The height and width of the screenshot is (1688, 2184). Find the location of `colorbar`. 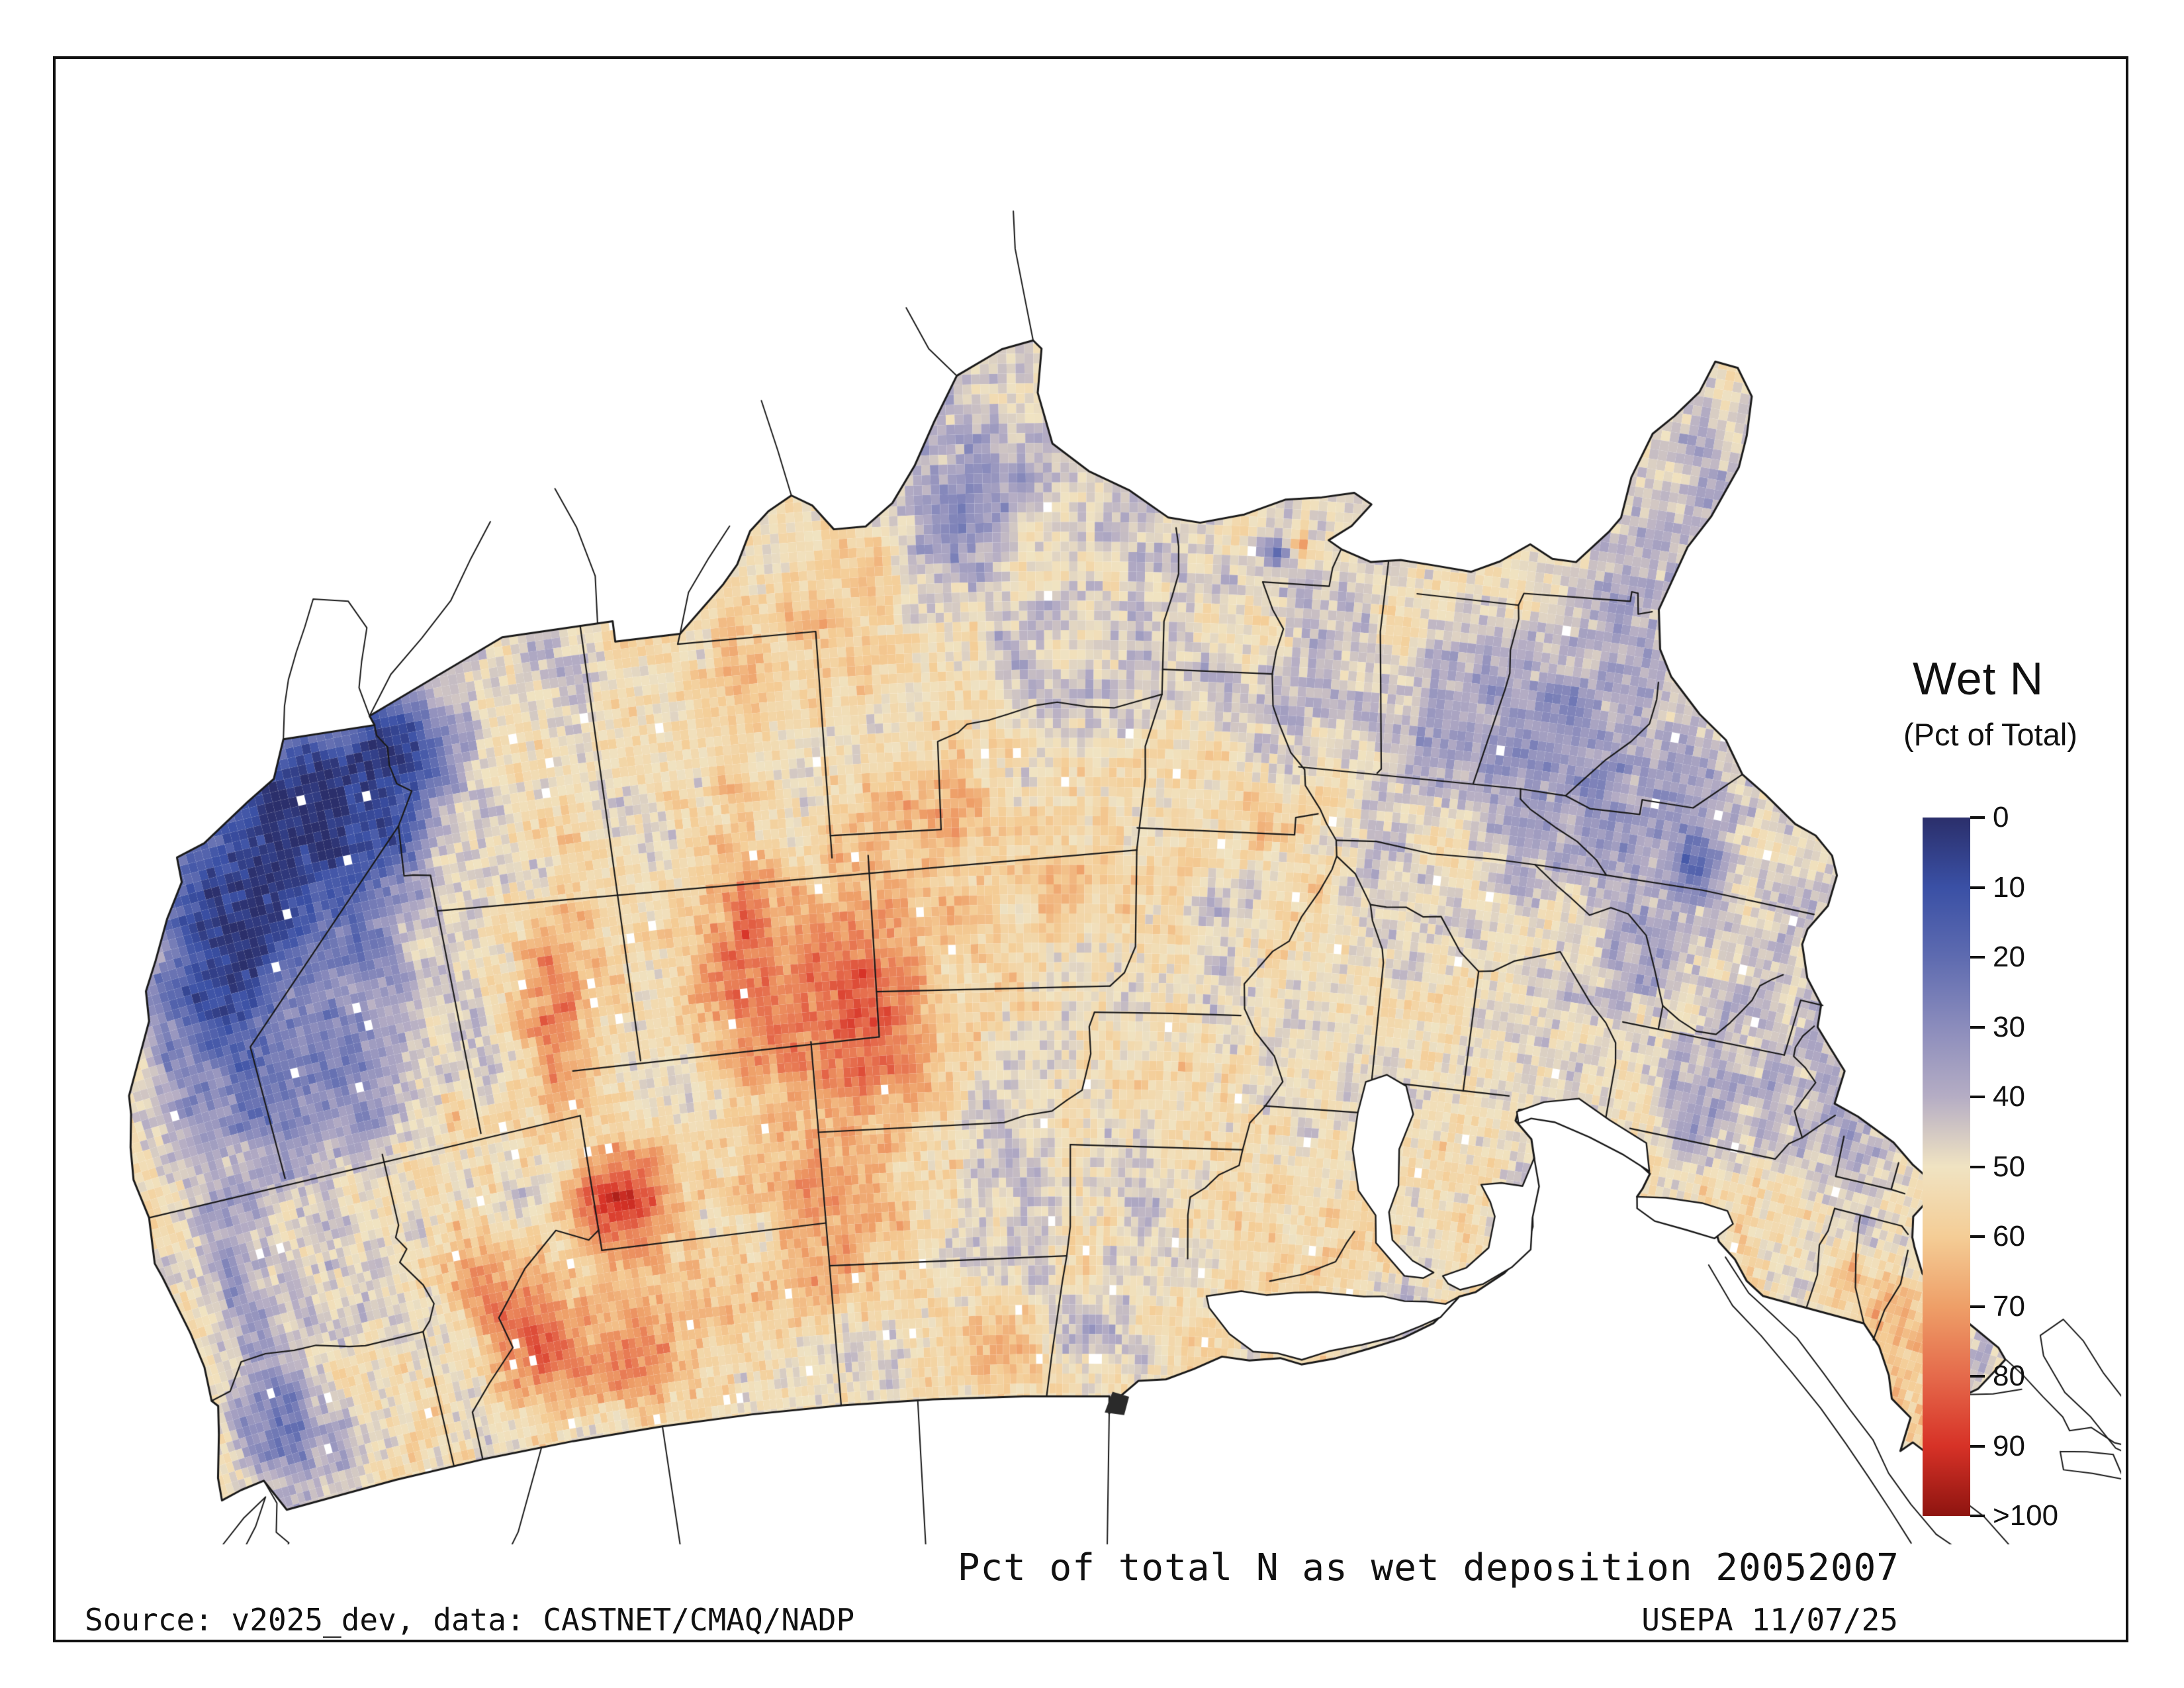

colorbar is located at coordinates (1946, 1167).